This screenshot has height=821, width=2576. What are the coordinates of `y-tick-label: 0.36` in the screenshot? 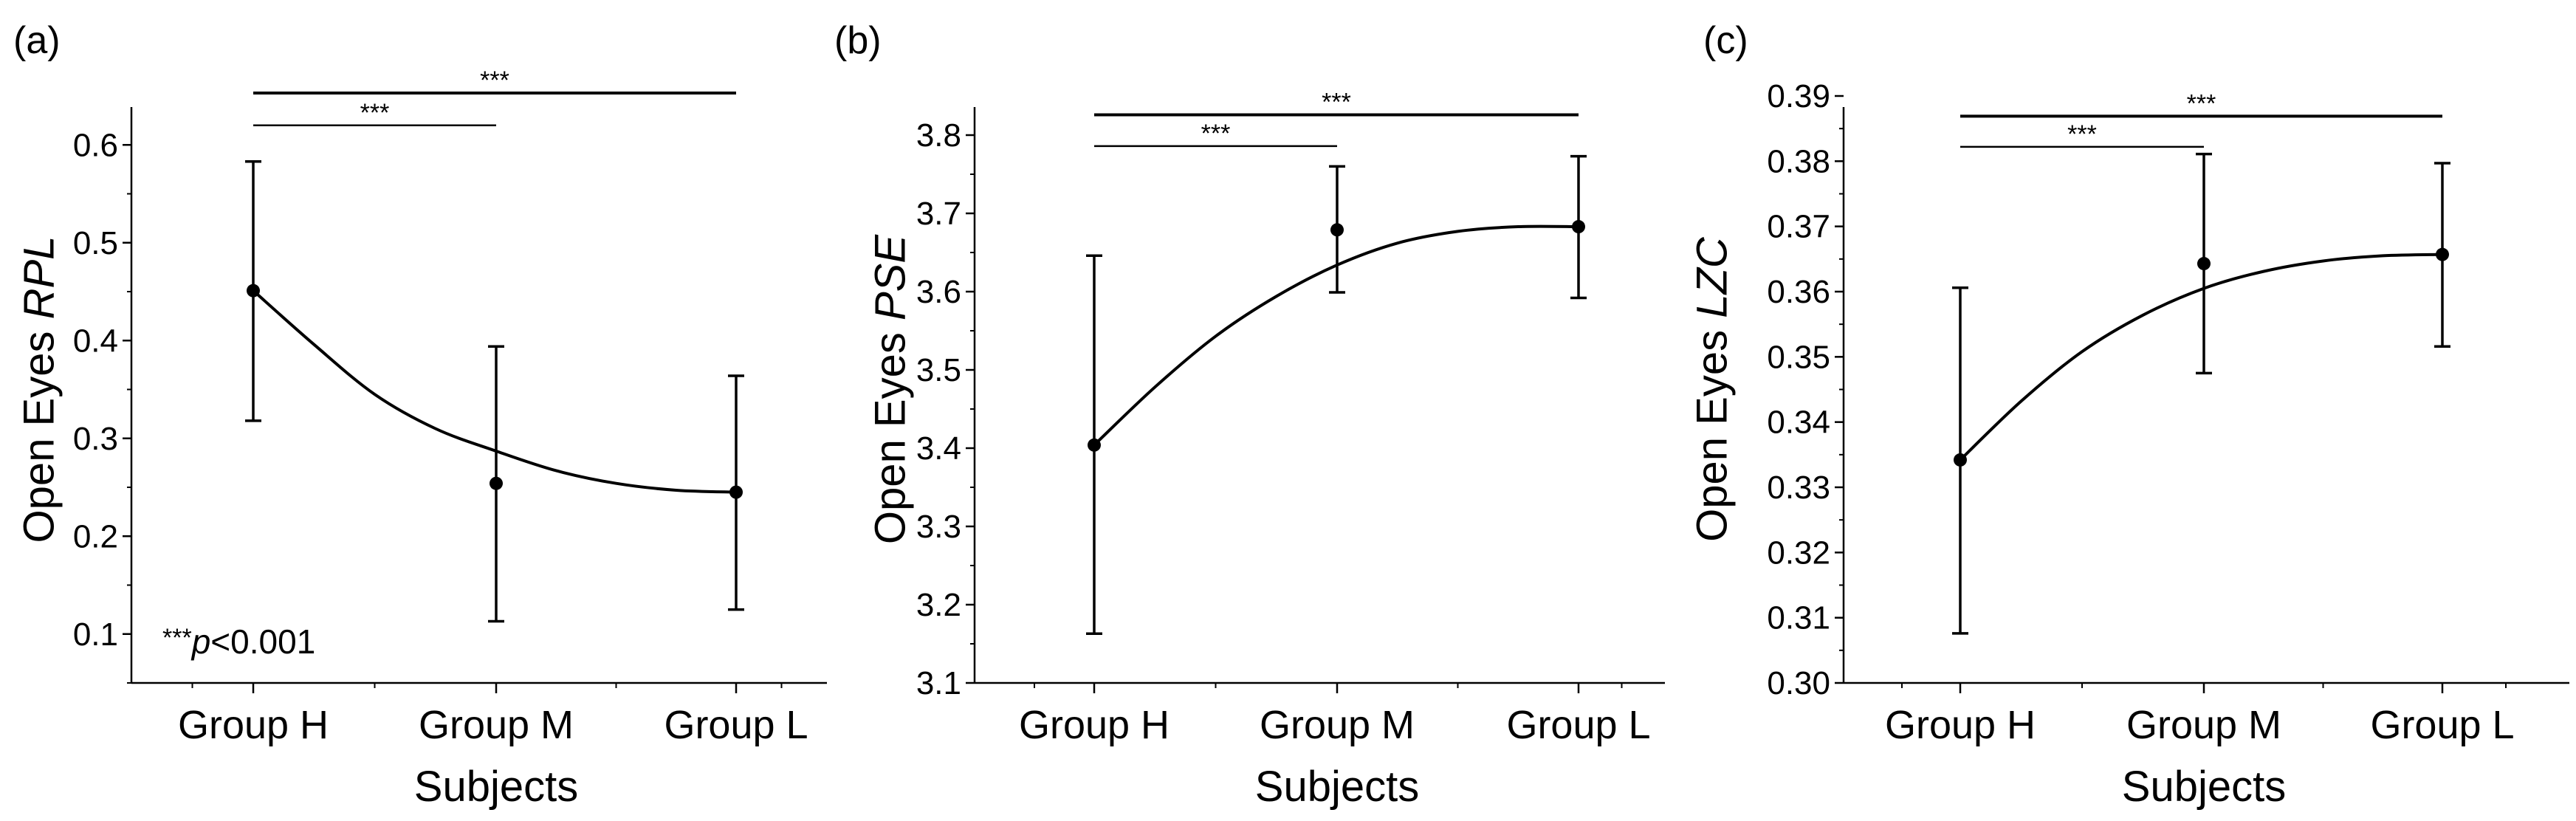 It's located at (1798, 292).